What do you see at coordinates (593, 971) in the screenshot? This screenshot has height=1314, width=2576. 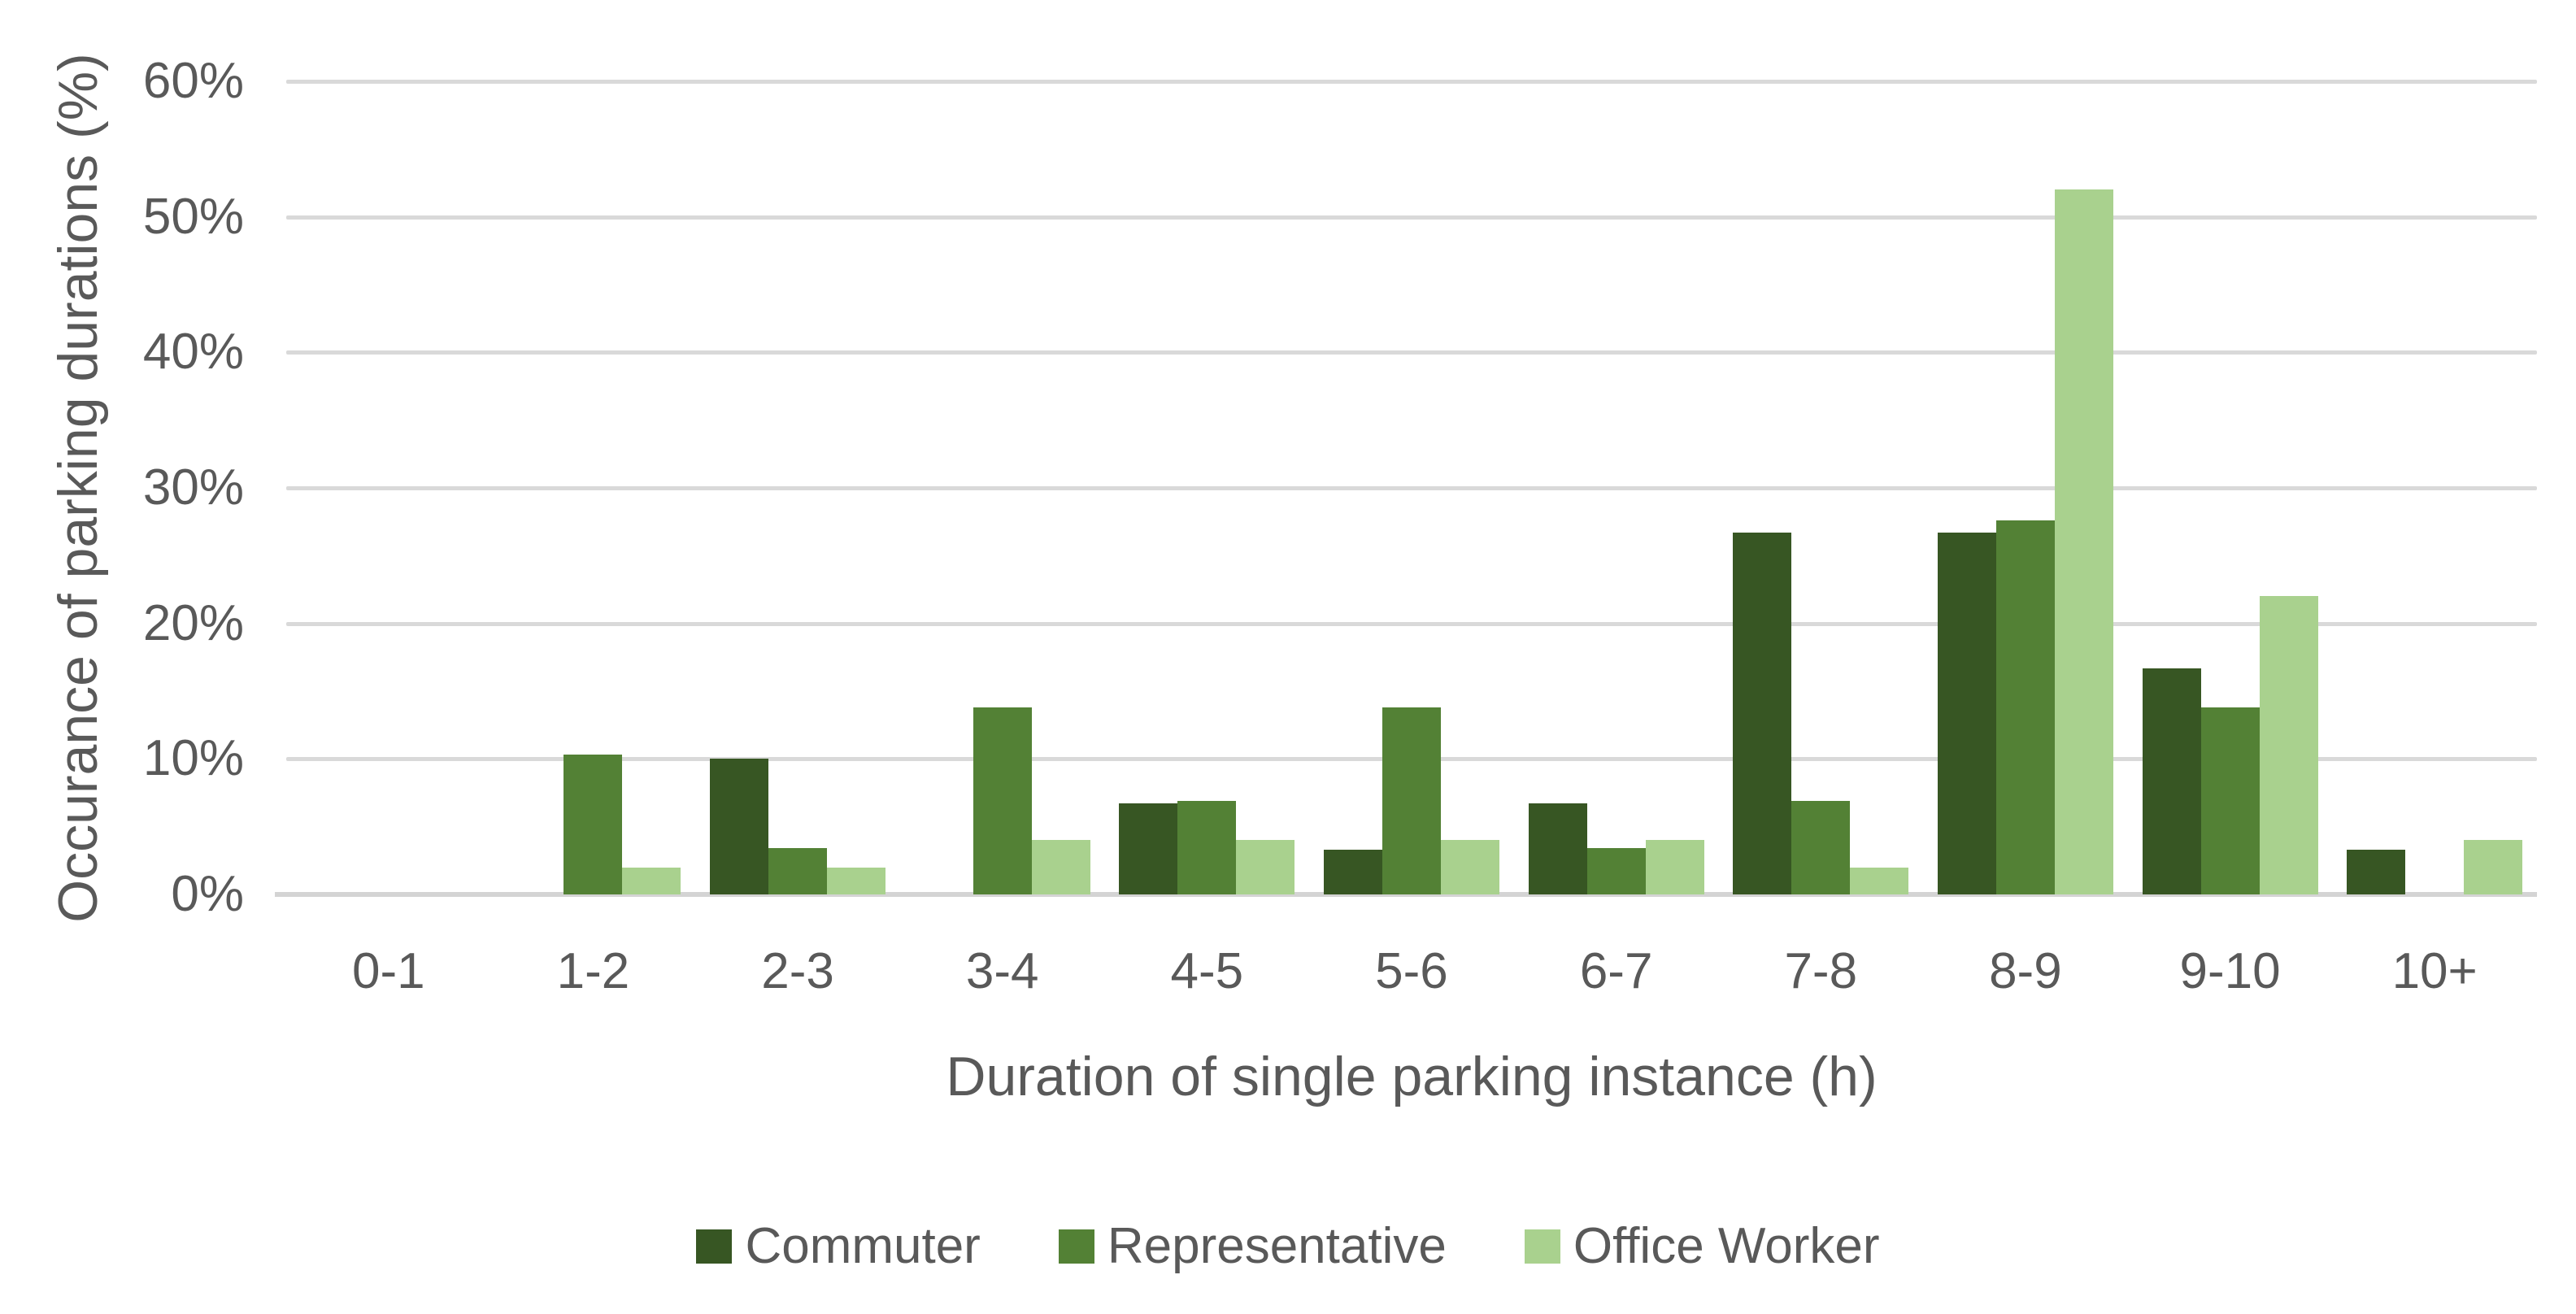 I see `x-tick-1-2: 1-2` at bounding box center [593, 971].